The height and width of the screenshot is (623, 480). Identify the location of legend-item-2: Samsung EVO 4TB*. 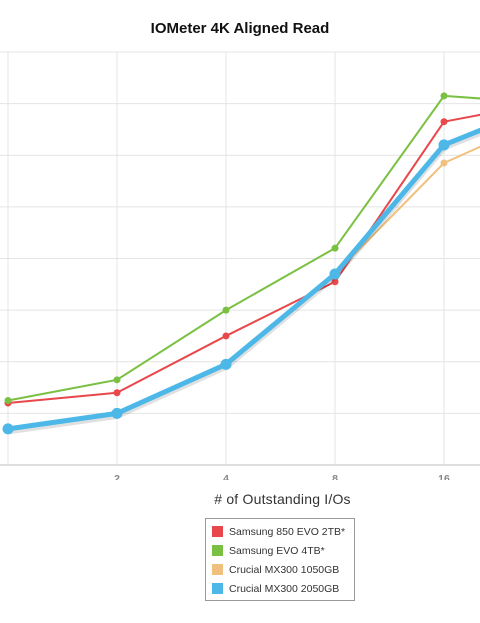
(280, 550).